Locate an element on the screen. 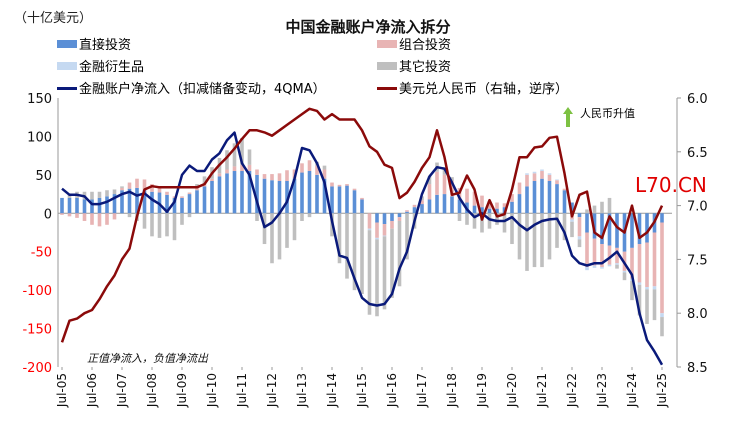 The height and width of the screenshot is (431, 731). x-tick-label: Jul-06 is located at coordinates (92, 390).